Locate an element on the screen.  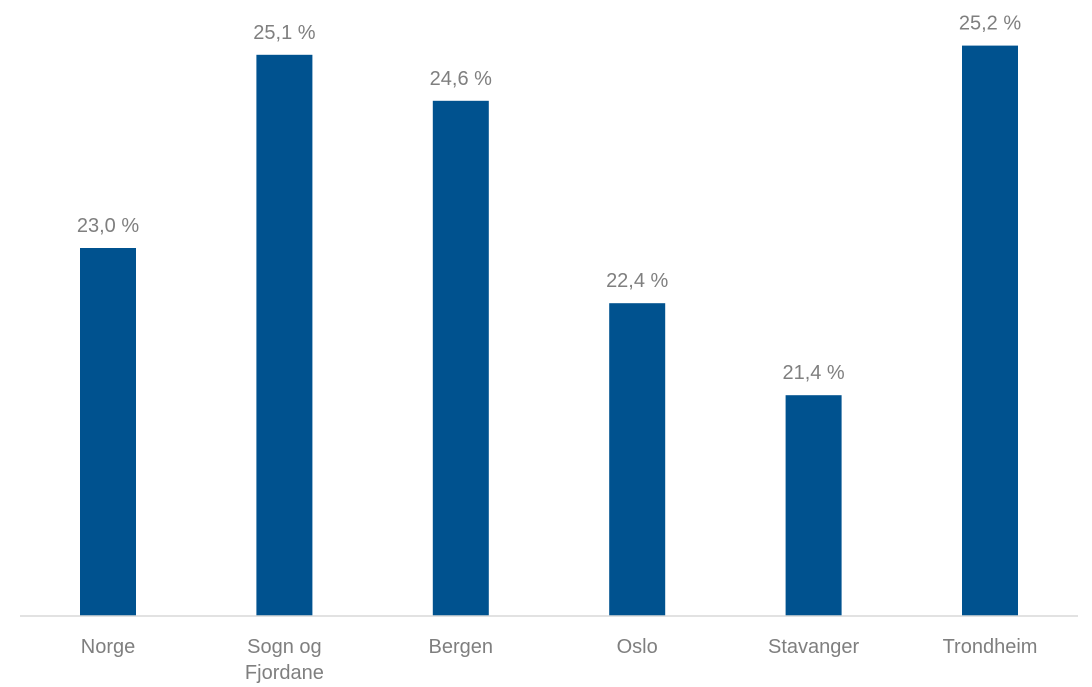
data-label-2: 24,6 % is located at coordinates (461, 79).